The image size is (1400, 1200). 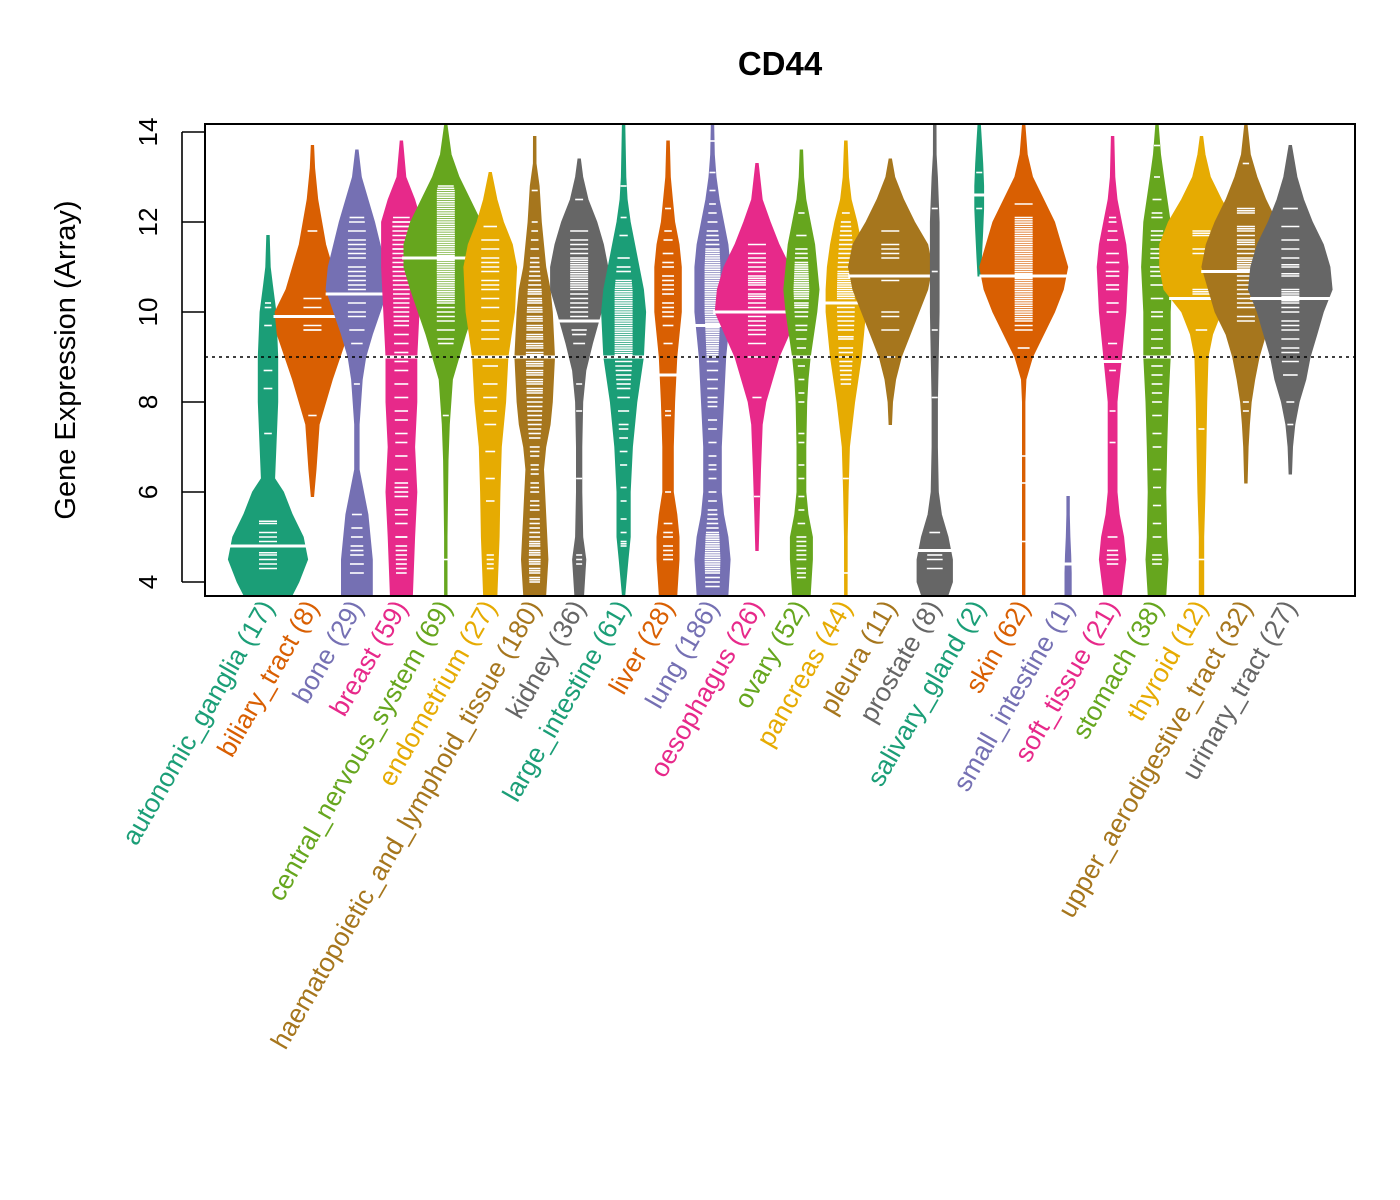 I want to click on chart-title: CD44, so click(x=780, y=63).